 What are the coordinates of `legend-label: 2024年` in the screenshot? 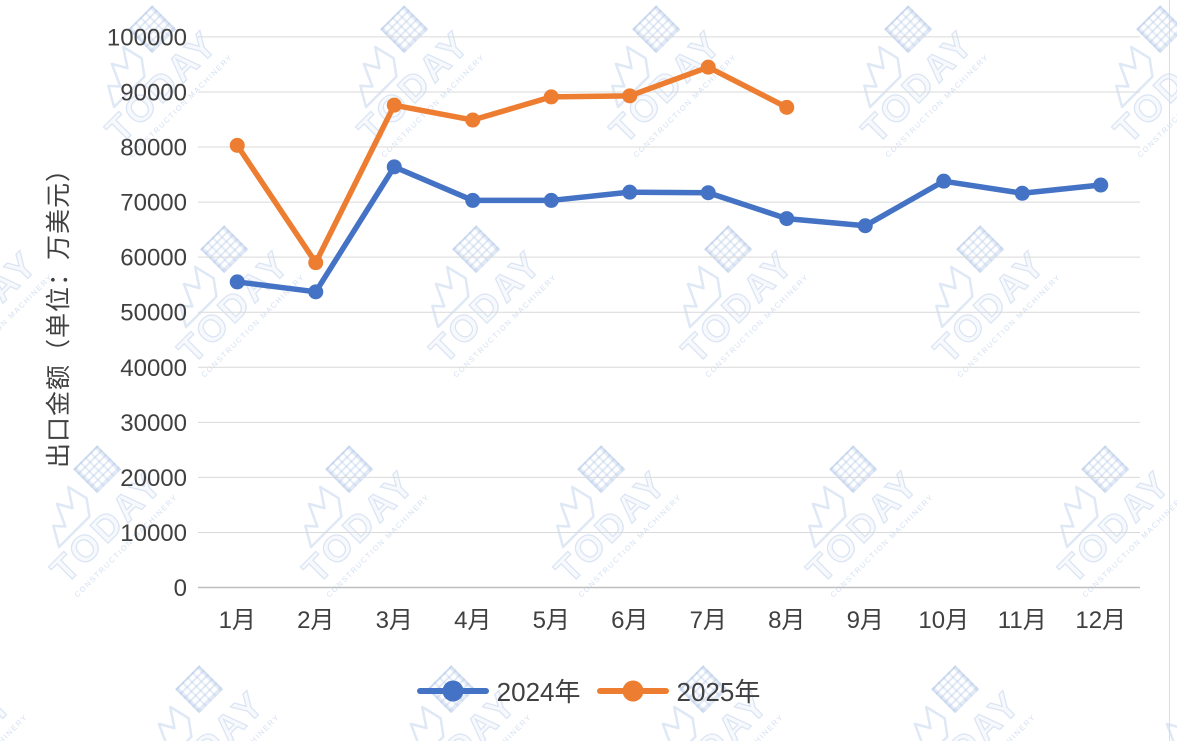 It's located at (538, 692).